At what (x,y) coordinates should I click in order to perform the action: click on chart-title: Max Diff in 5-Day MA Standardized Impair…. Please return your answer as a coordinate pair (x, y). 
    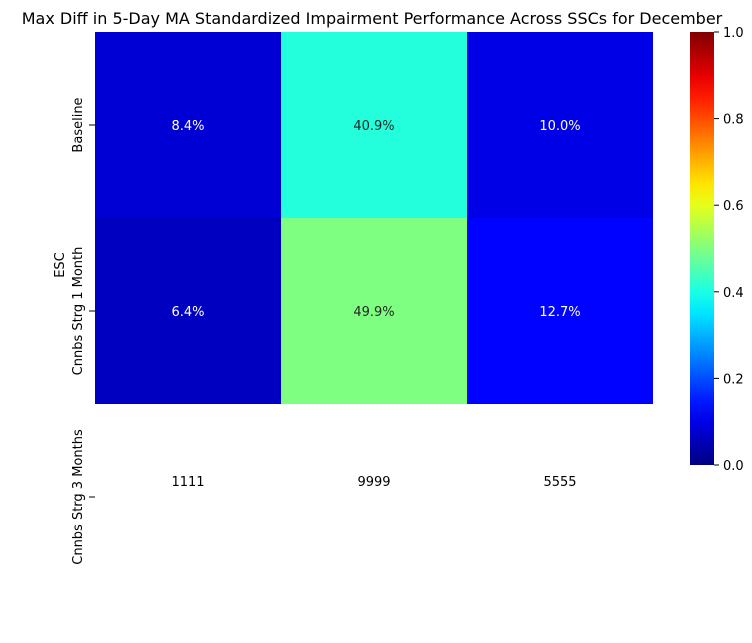
    Looking at the image, I should click on (372, 18).